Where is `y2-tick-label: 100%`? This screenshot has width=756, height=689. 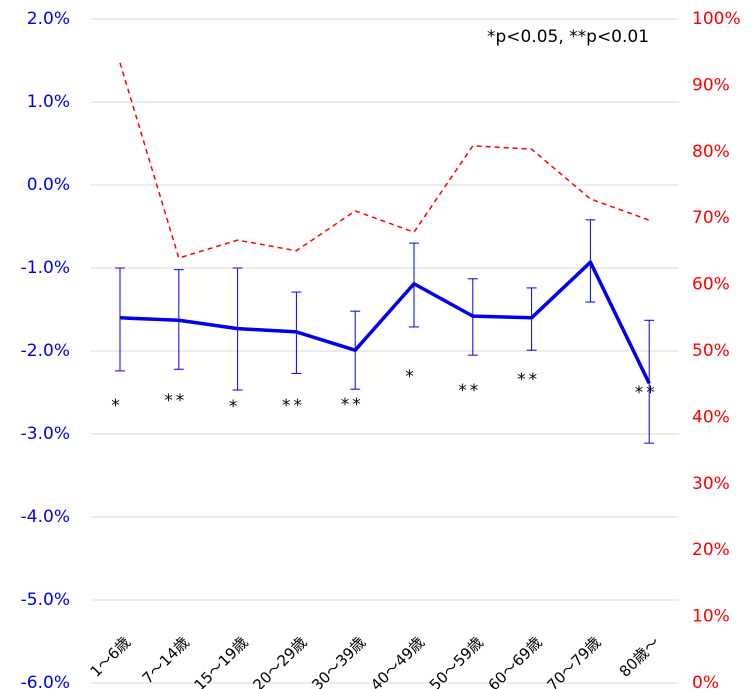
y2-tick-label: 100% is located at coordinates (716, 19).